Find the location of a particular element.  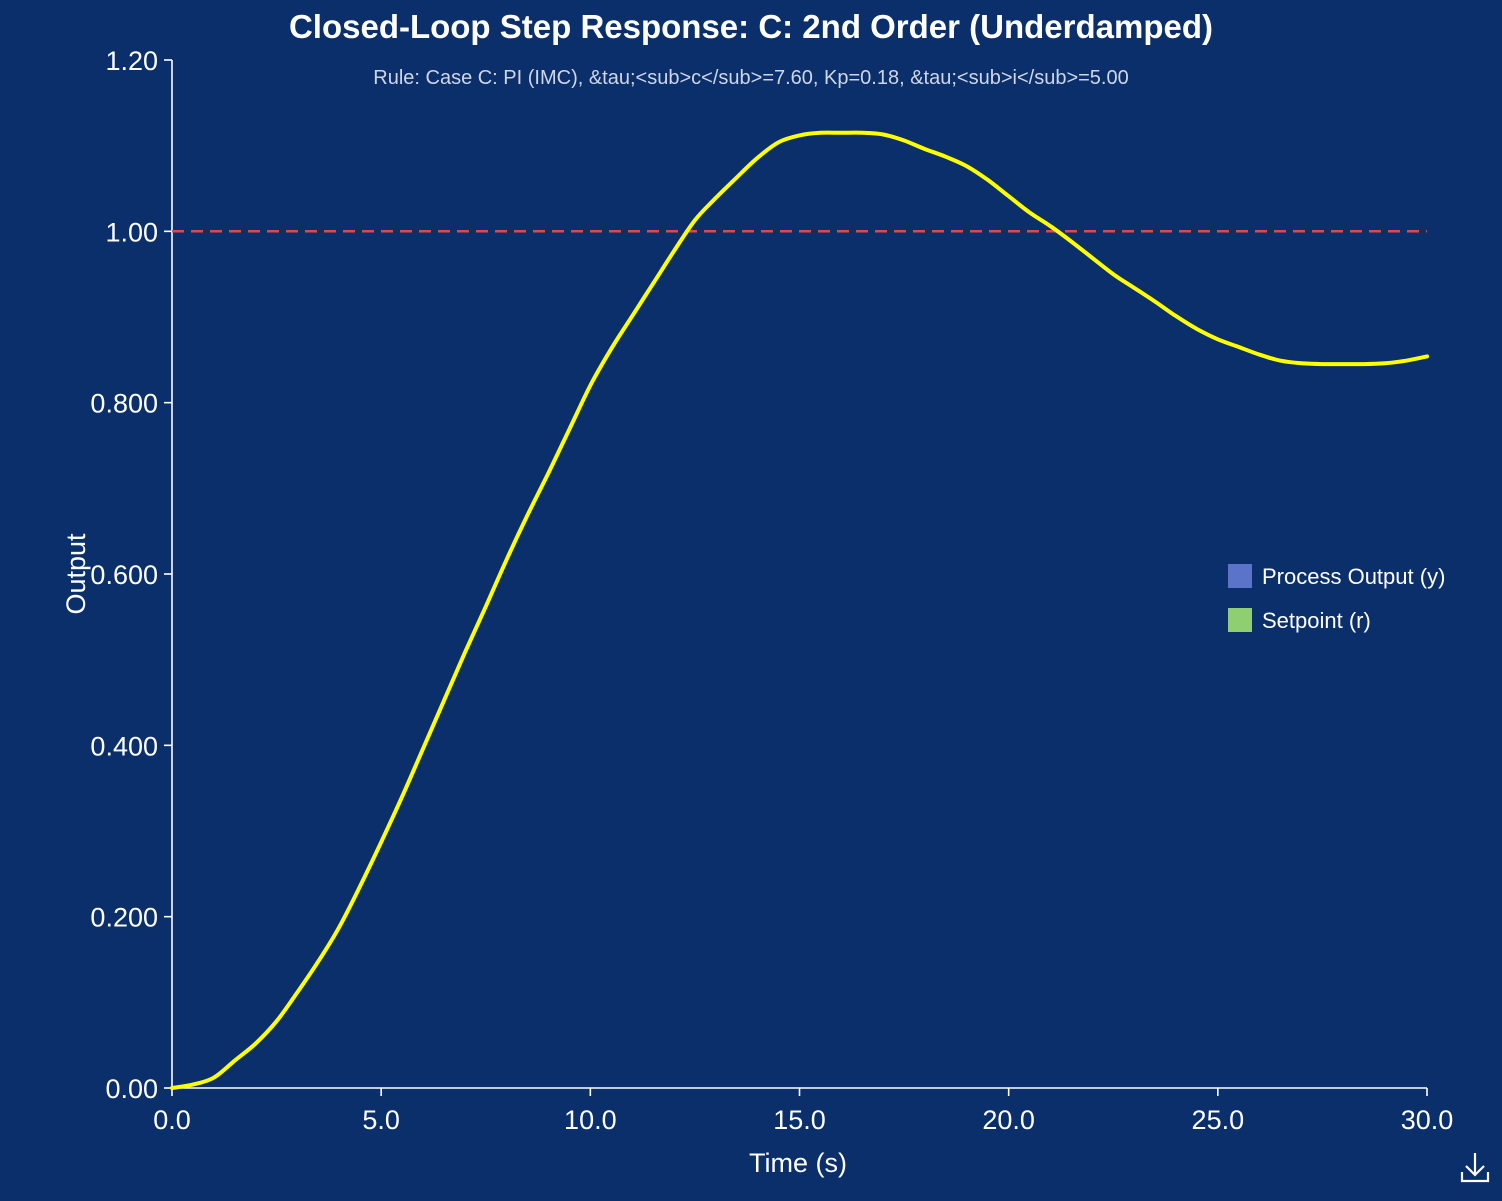

legend-label: Process Output (y) is located at coordinates (1353, 576).